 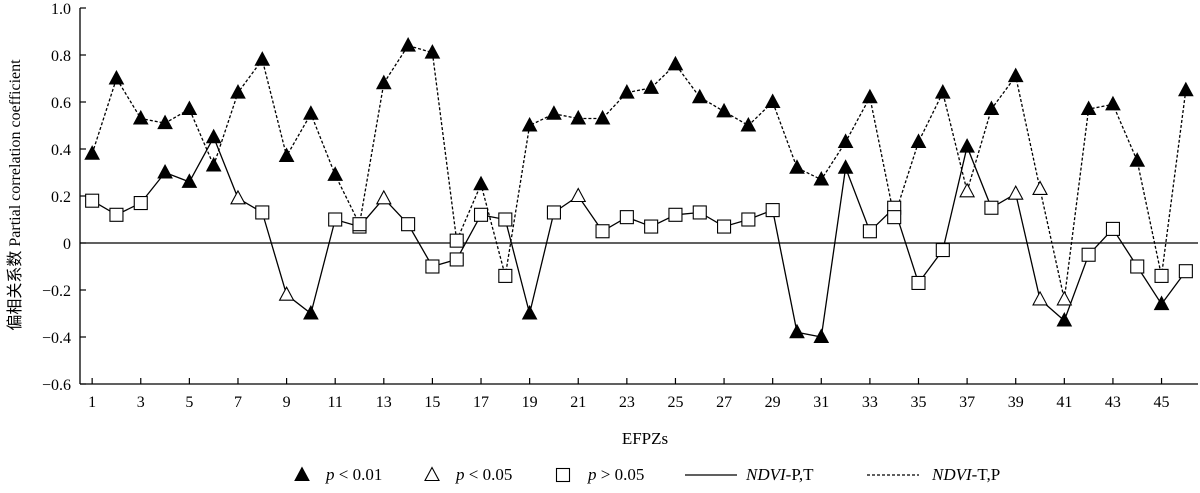 I want to click on y-tick-label: 0.4, so click(x=61, y=150).